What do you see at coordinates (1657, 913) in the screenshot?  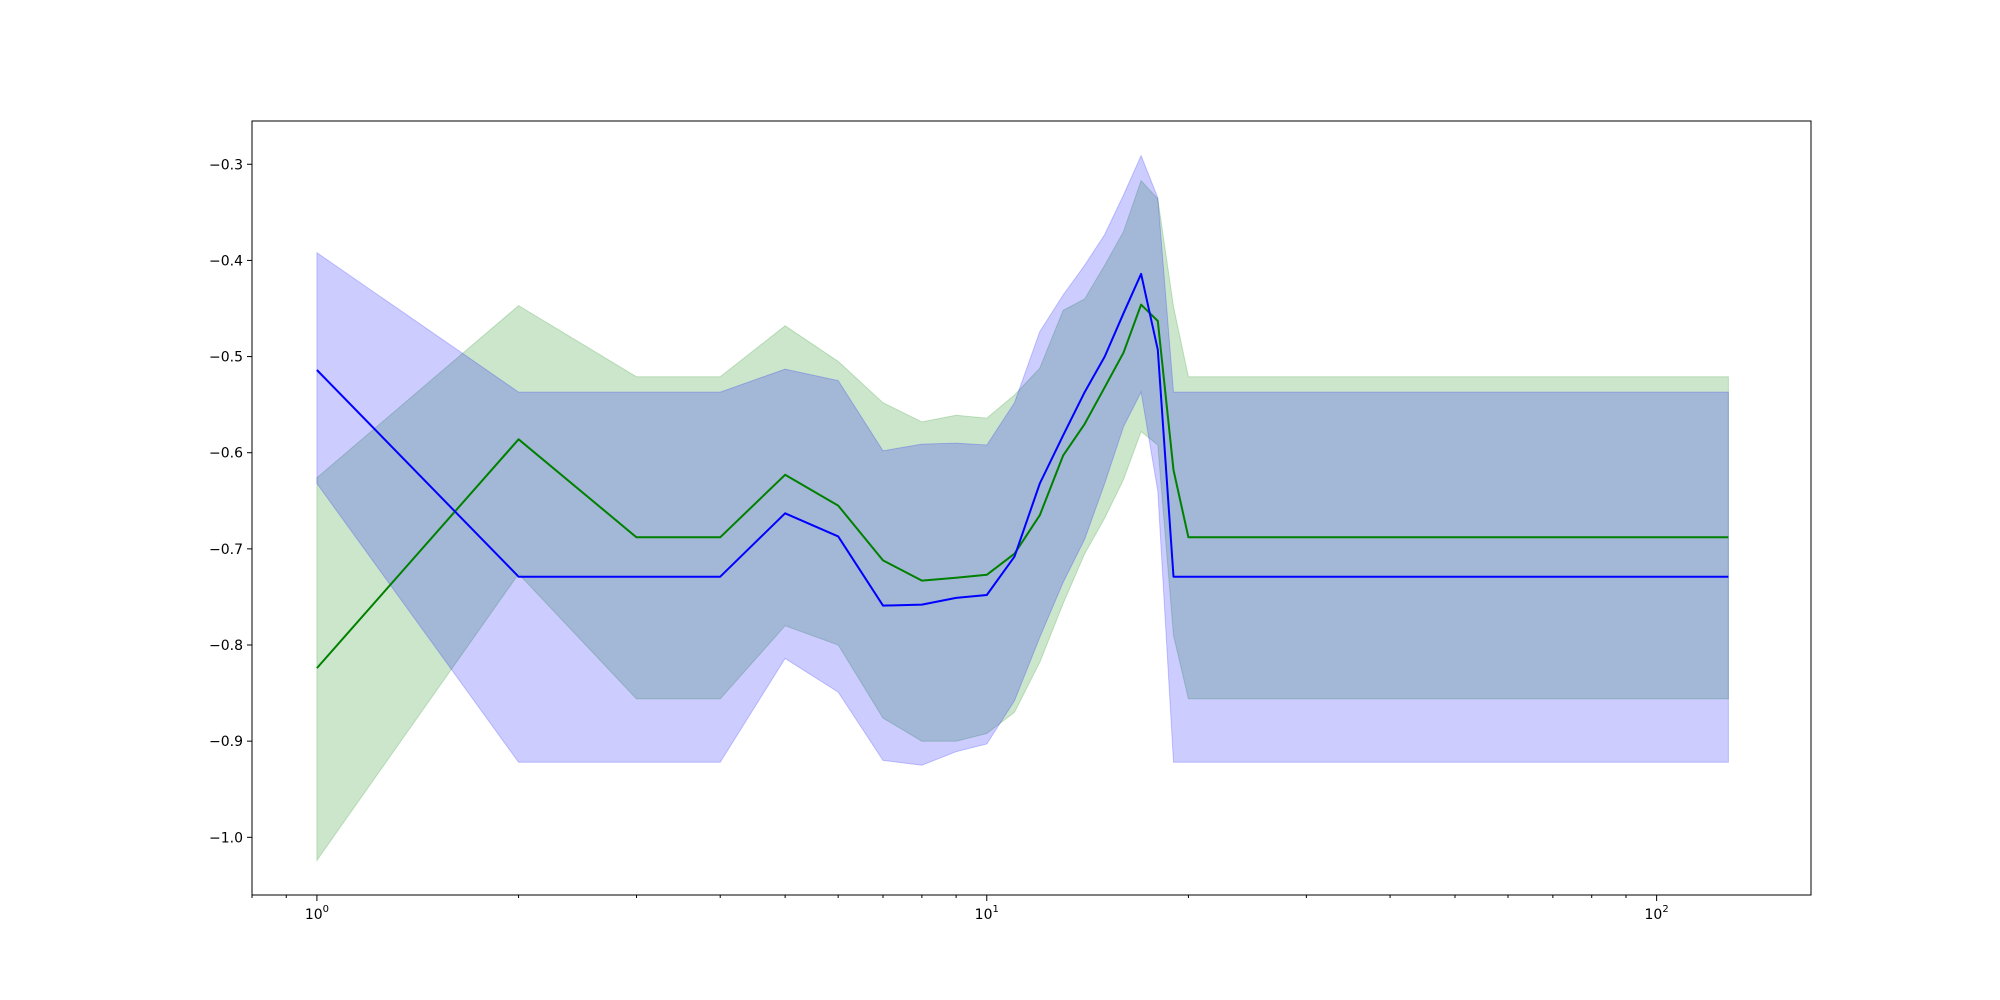 I see `x-tick-label: 10²` at bounding box center [1657, 913].